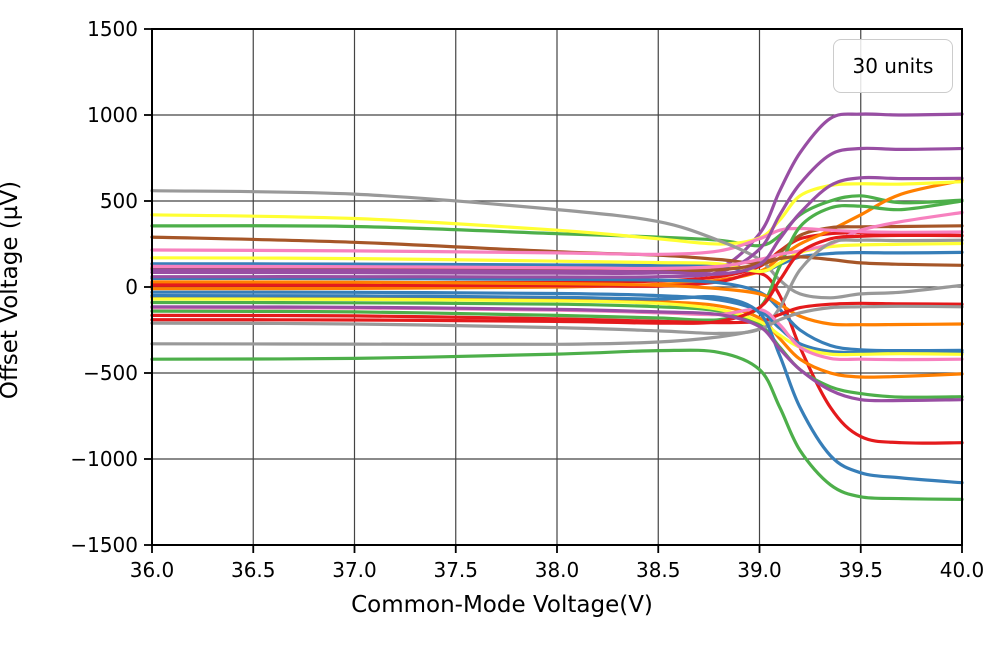  What do you see at coordinates (104, 545) in the screenshot?
I see `y-tick-label: −1500` at bounding box center [104, 545].